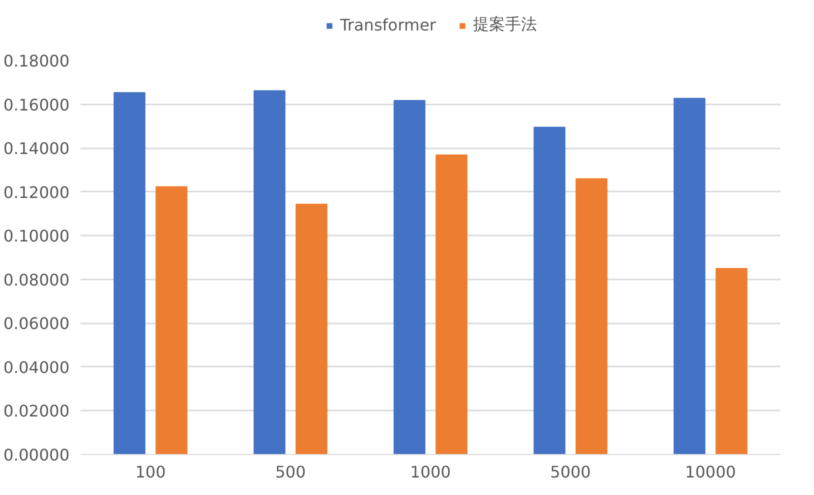 Image resolution: width=814 pixels, height=495 pixels. I want to click on x-tick-label: 500, so click(290, 472).